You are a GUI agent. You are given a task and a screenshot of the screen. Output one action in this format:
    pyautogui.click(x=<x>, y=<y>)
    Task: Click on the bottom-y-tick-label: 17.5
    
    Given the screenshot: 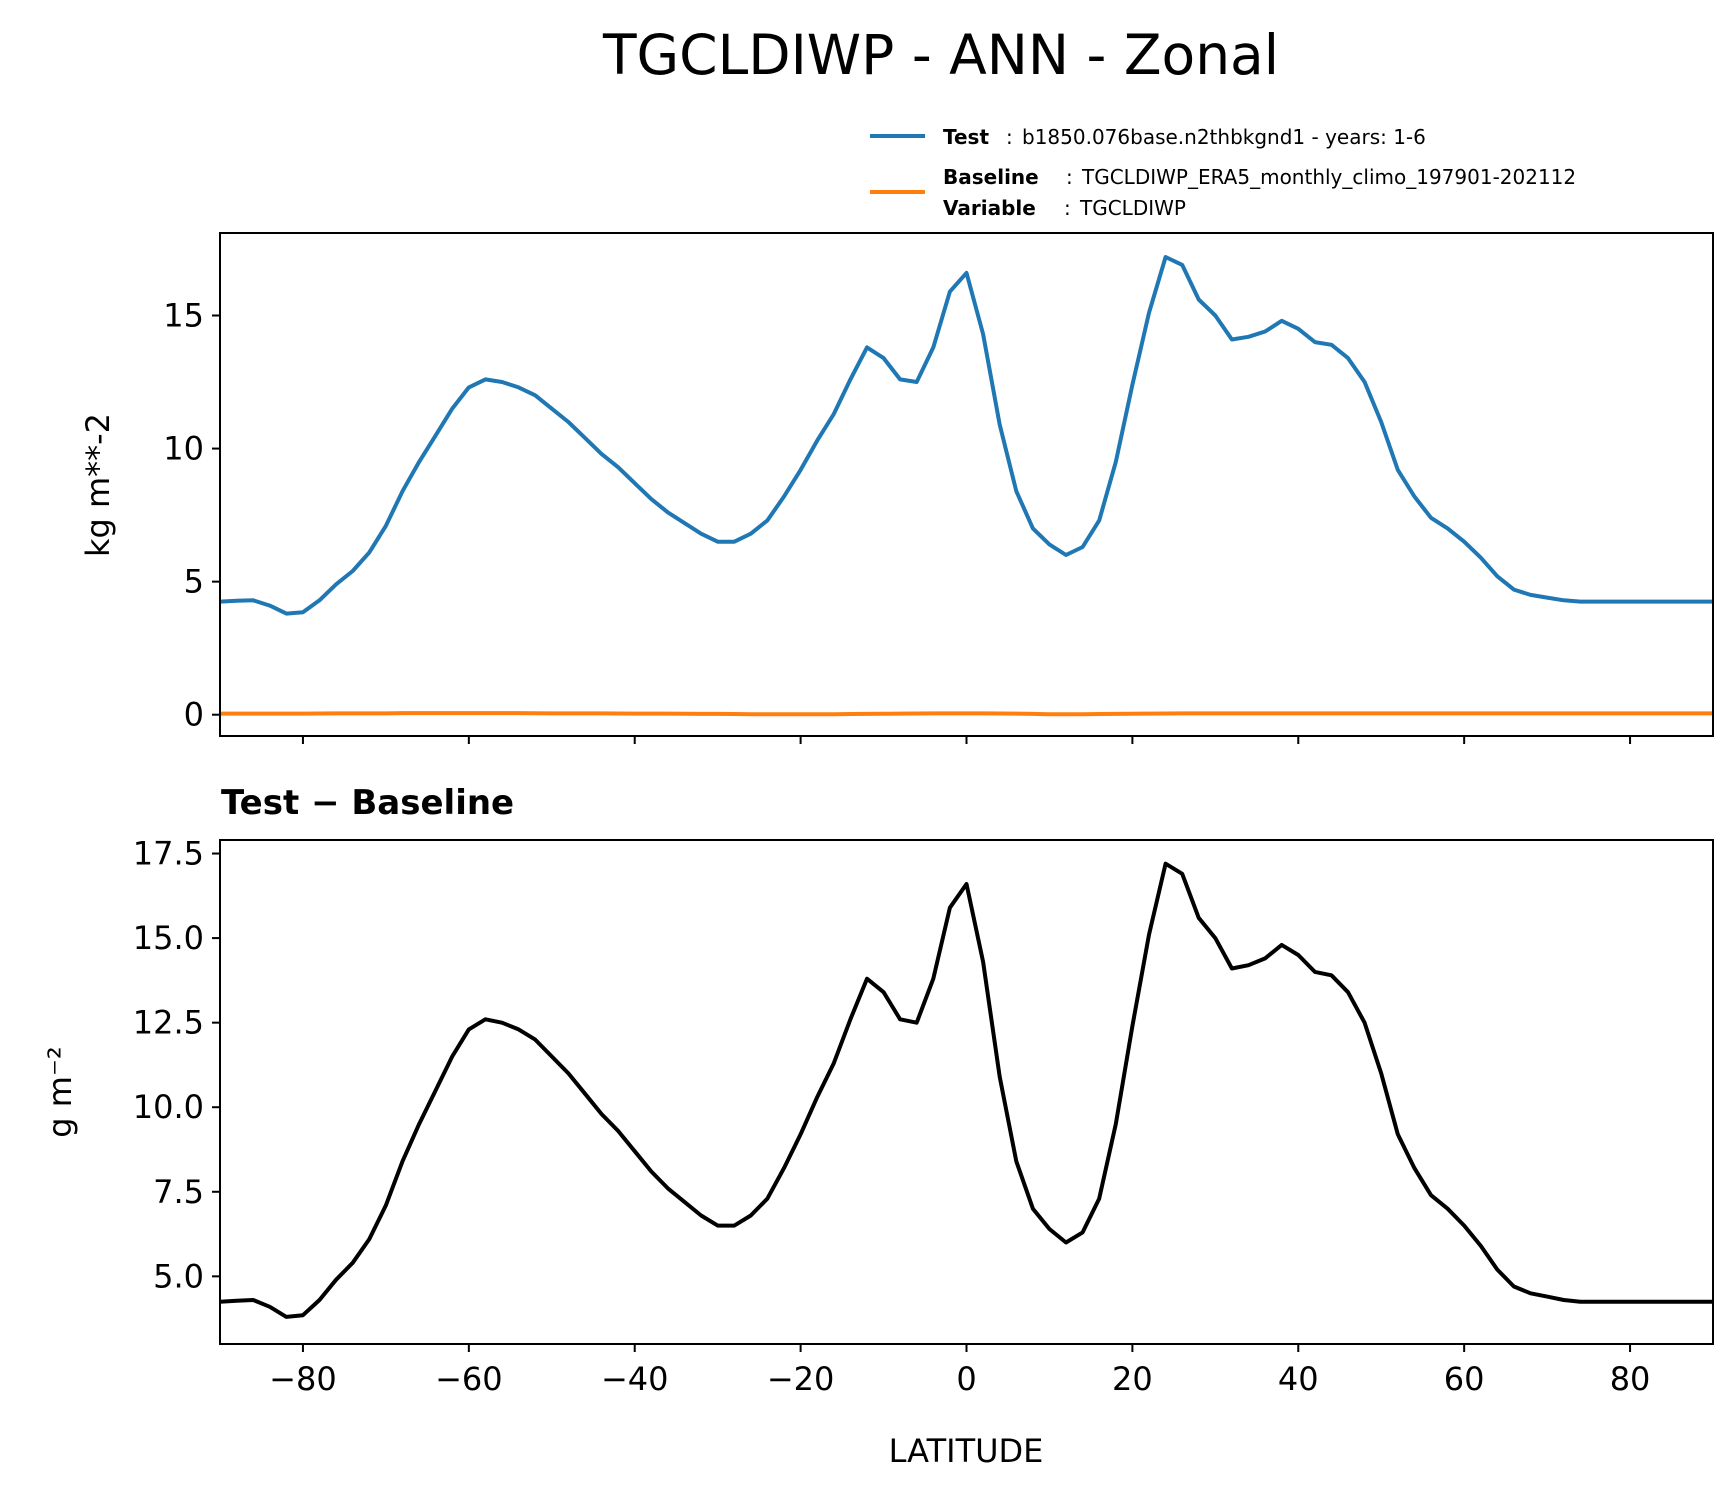 What is the action you would take?
    pyautogui.click(x=168, y=854)
    